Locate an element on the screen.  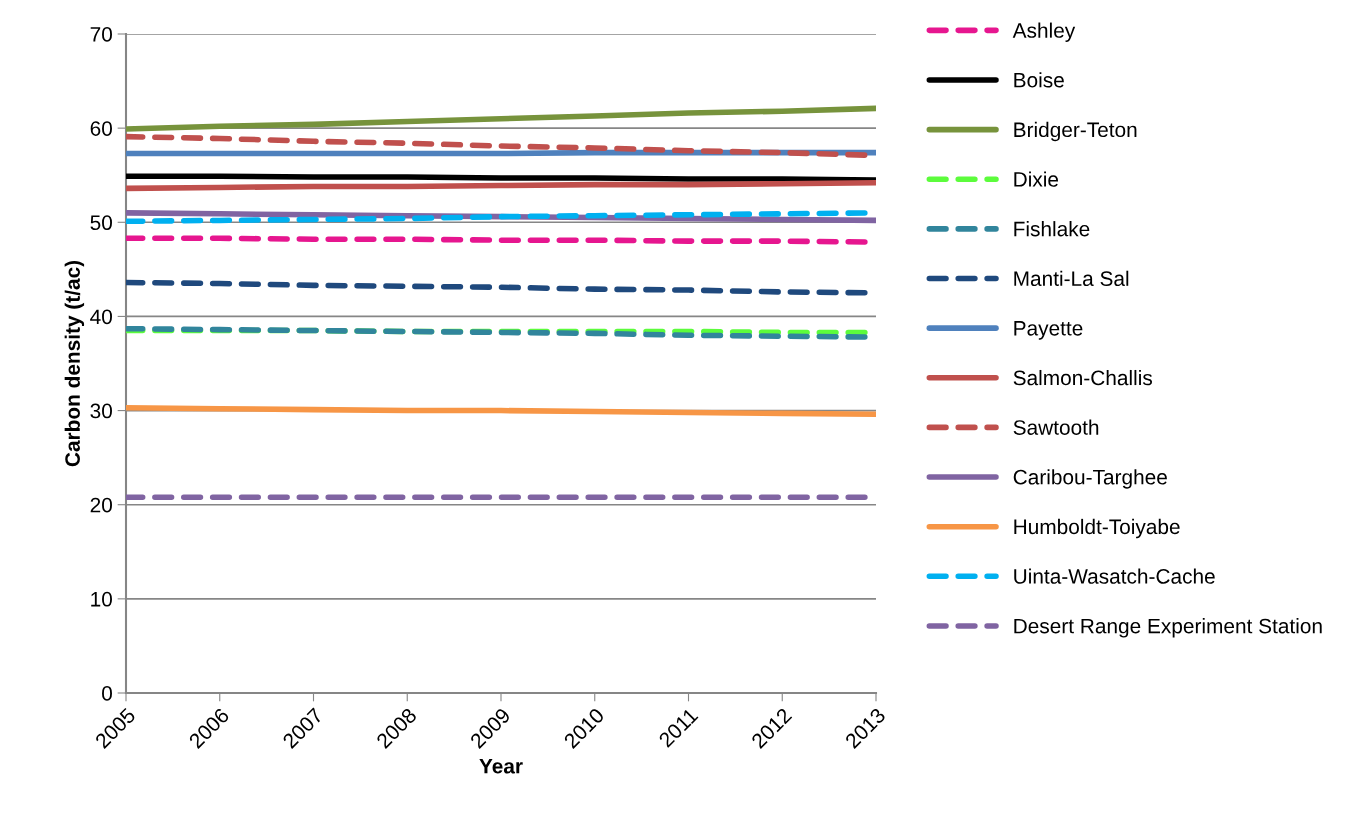
legend-label: Sawtooth is located at coordinates (1056, 427).